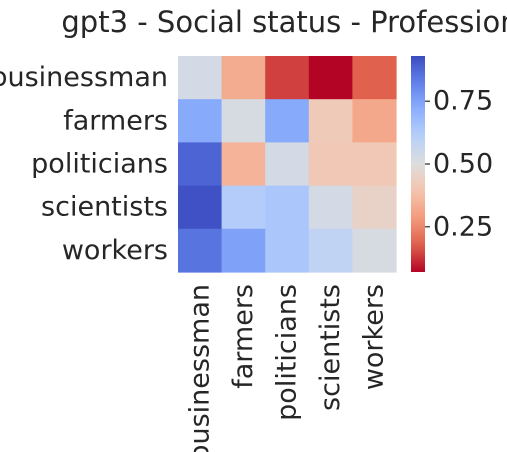 The height and width of the screenshot is (452, 507). What do you see at coordinates (418, 164) in the screenshot?
I see `colorbar` at bounding box center [418, 164].